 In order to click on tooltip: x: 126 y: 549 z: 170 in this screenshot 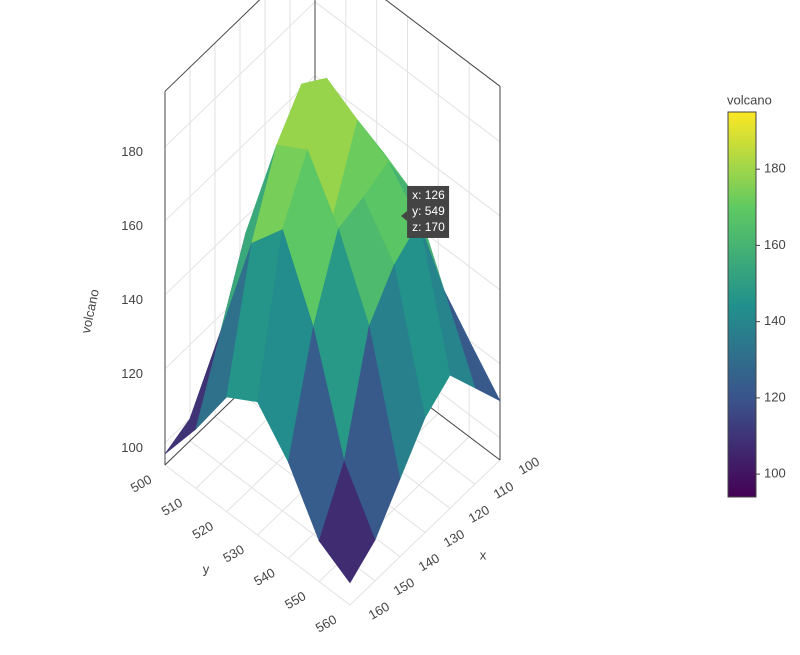, I will do `click(425, 211)`.